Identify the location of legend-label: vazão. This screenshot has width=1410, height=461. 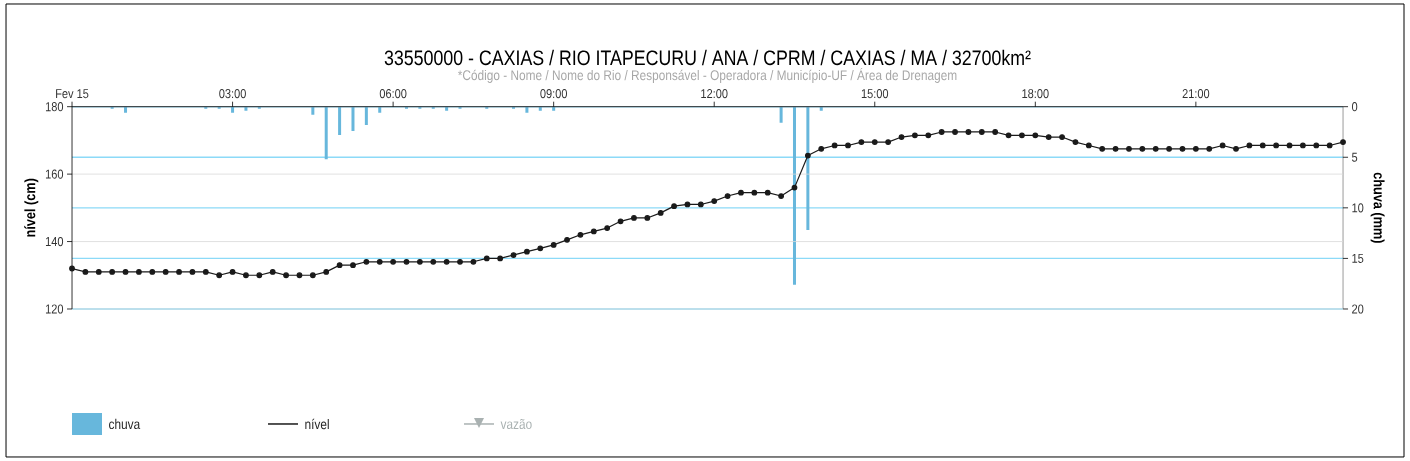
(516, 424).